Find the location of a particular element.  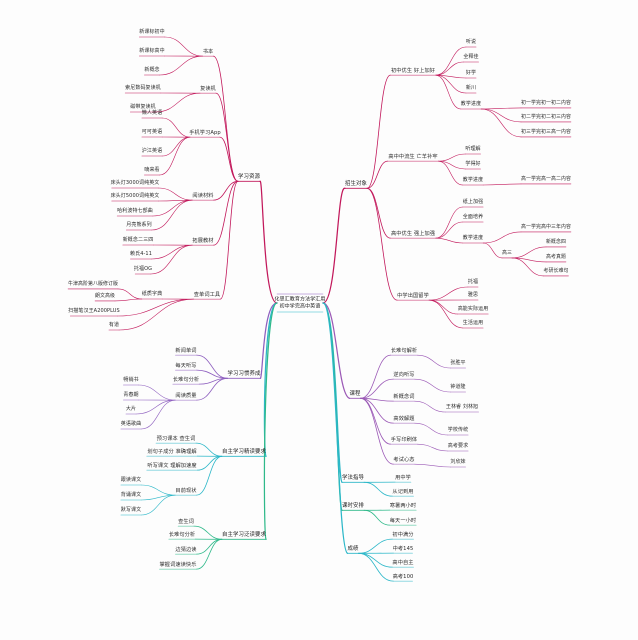

branch-extensive-reading-child-0-node: 查生词 is located at coordinates (186, 521).